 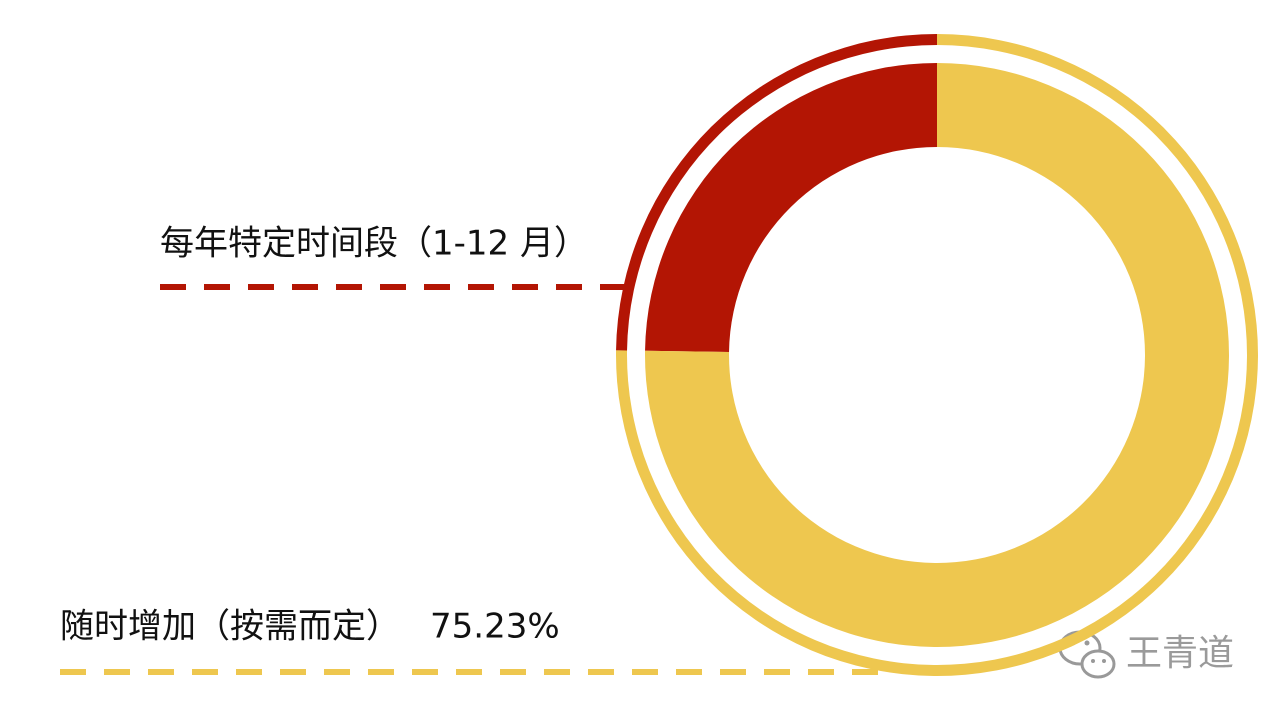 What do you see at coordinates (374, 244) in the screenshot?
I see `category-label: 每年特定时间段（1-12 月）` at bounding box center [374, 244].